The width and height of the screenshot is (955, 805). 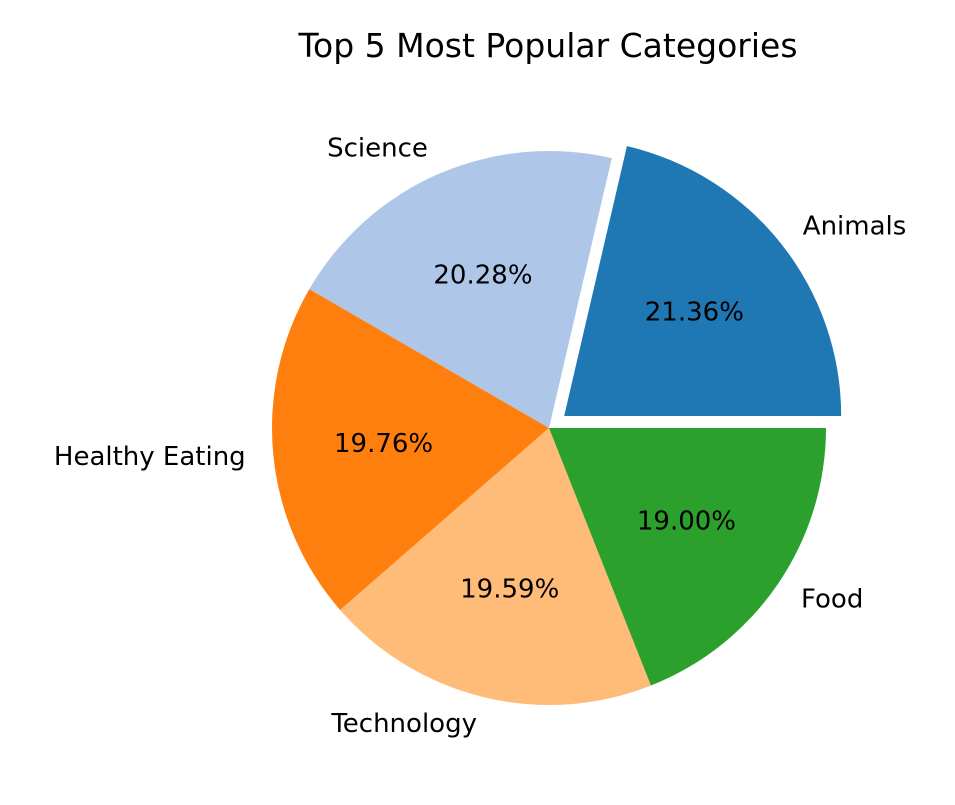 What do you see at coordinates (383, 444) in the screenshot?
I see `slice-percentage-label: 19.76%` at bounding box center [383, 444].